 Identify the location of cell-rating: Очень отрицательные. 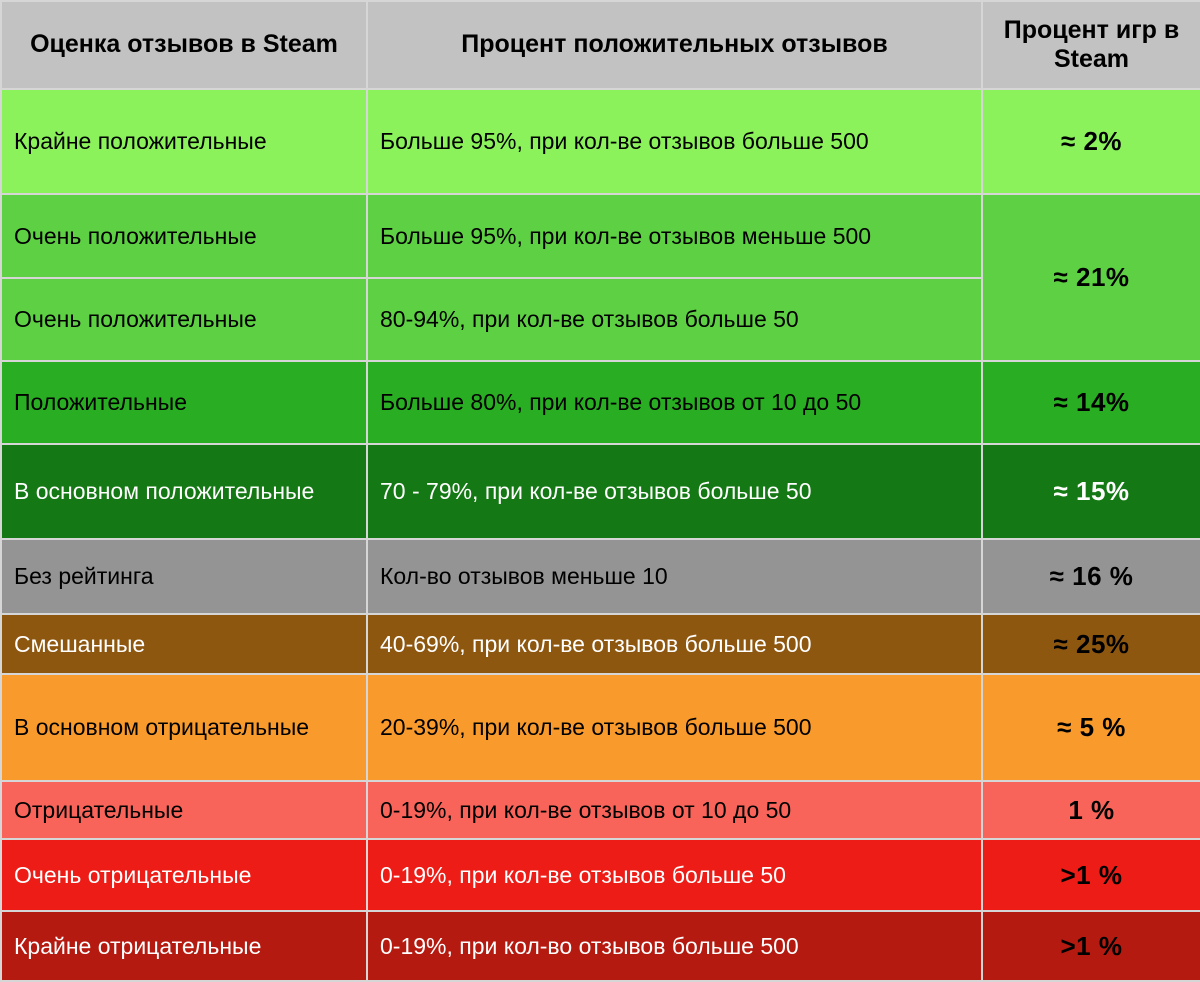
(184, 875).